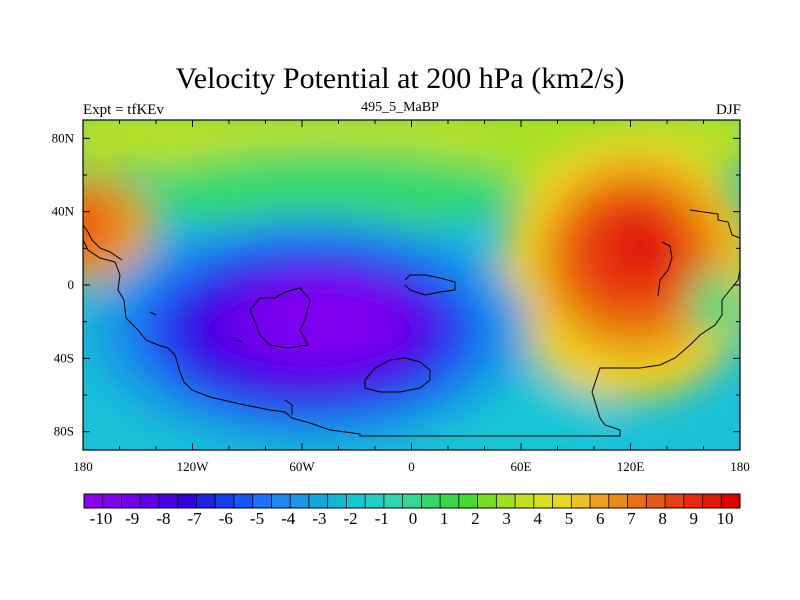 This screenshot has height=600, width=800. Describe the element at coordinates (662, 518) in the screenshot. I see `colorbar-label: 8` at that location.